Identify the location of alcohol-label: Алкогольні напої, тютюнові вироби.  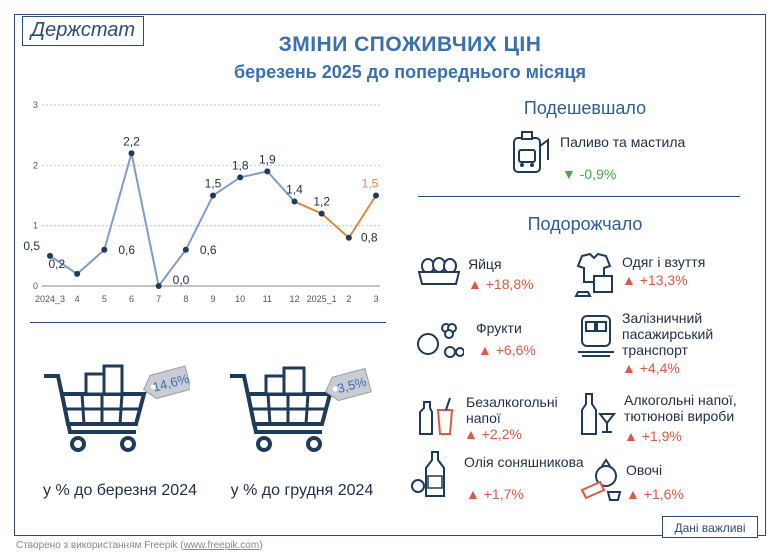
(680, 408).